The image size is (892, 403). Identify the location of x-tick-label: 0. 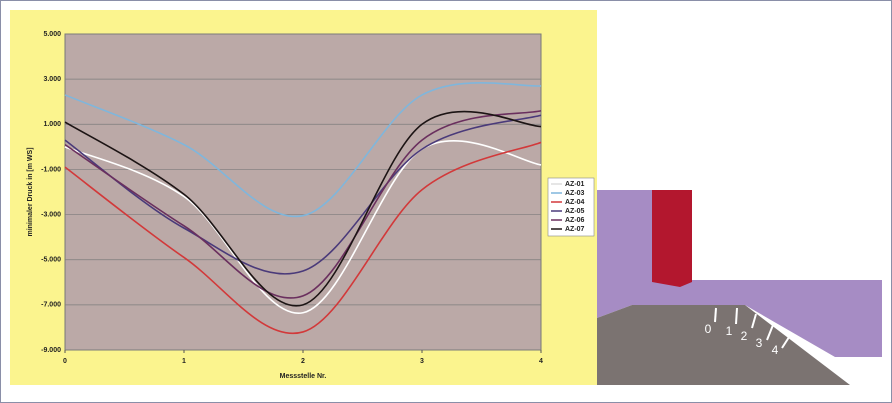
(65, 361).